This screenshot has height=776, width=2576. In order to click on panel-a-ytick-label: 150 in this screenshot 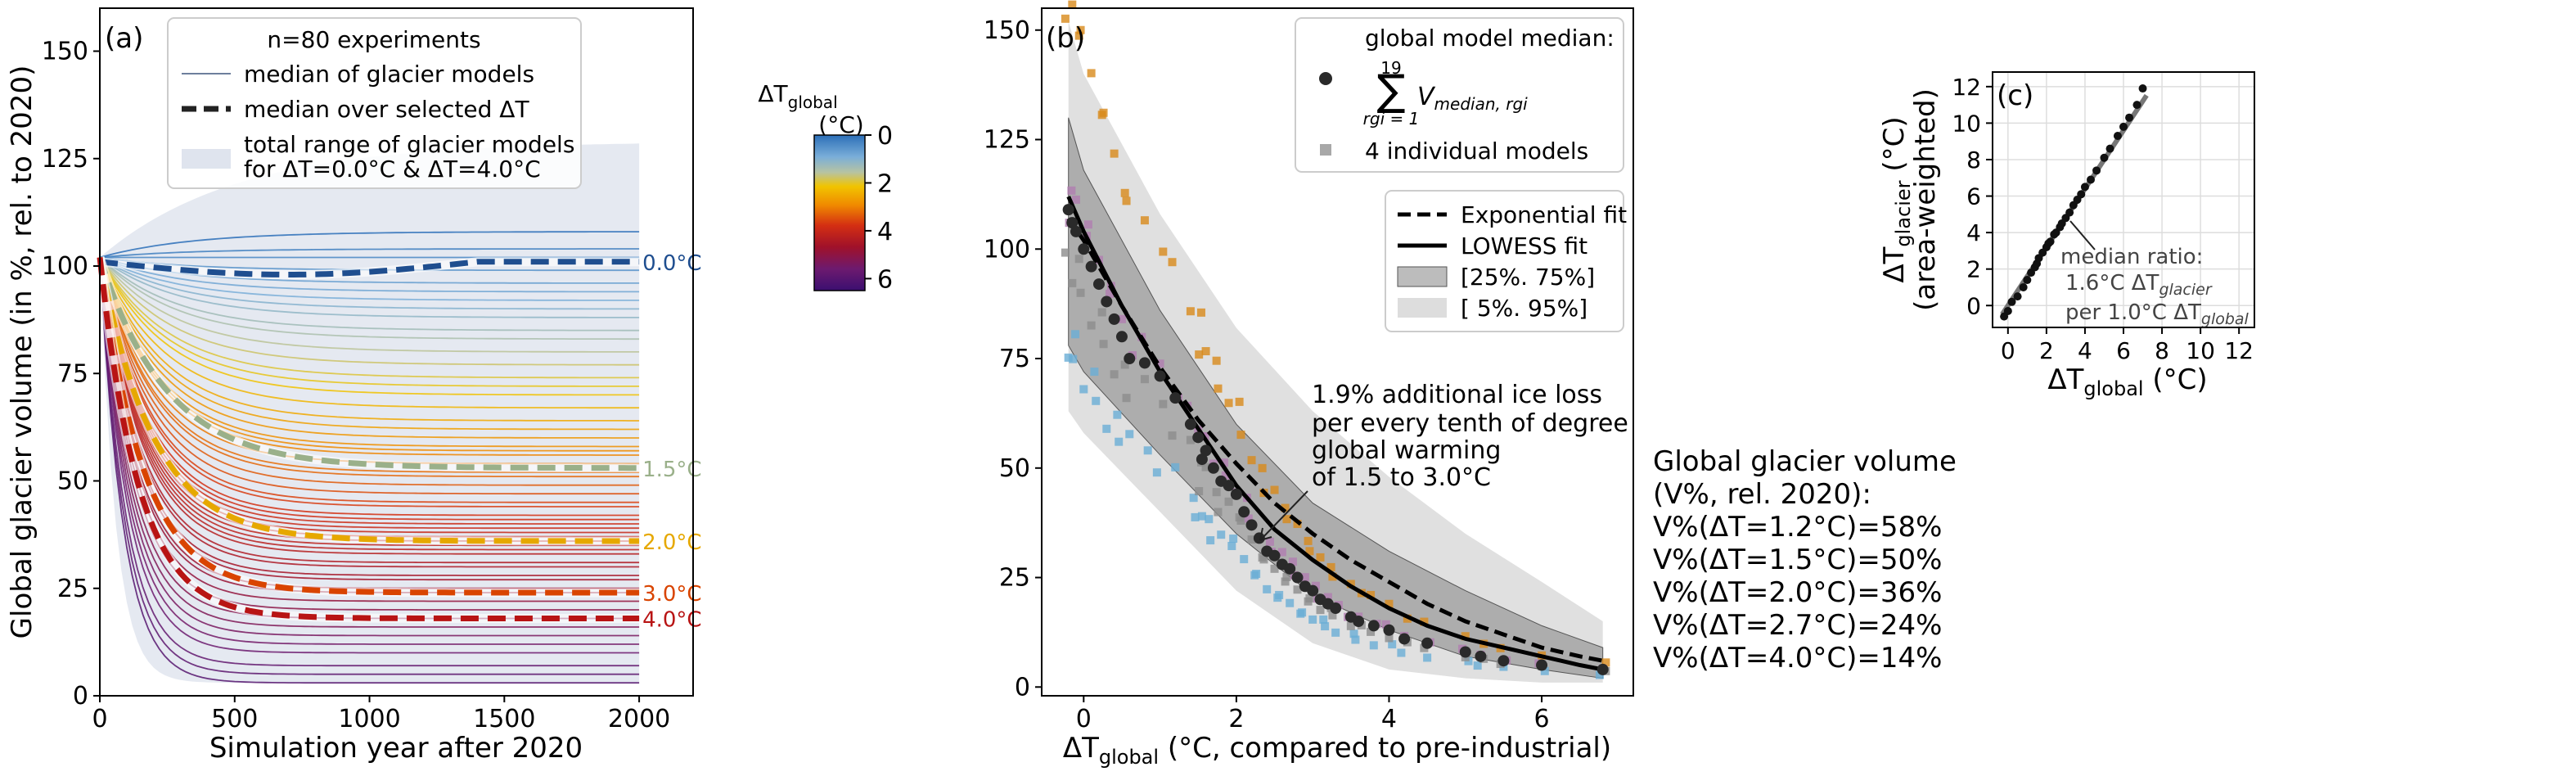, I will do `click(65, 52)`.